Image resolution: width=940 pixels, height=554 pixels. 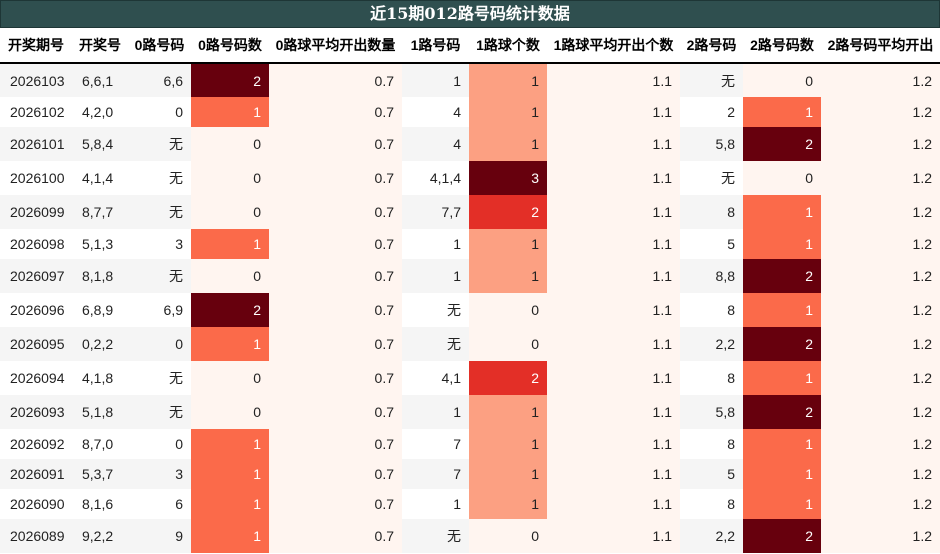 I want to click on cell-draw: 5,3,7, so click(x=100, y=474).